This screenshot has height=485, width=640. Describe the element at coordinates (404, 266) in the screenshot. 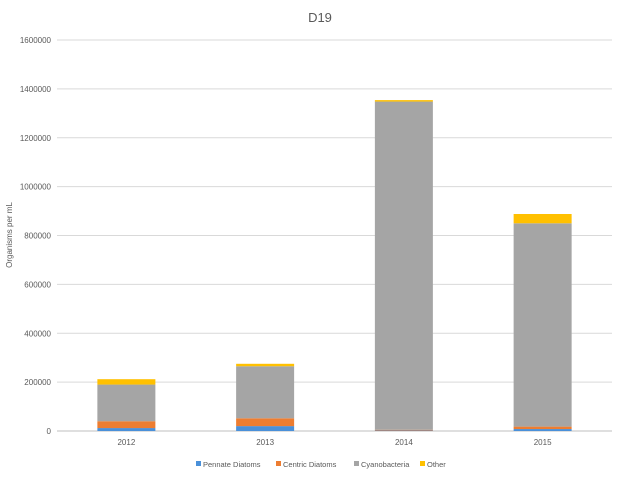

I see `bar-segment-cyanobacteria-2014` at that location.